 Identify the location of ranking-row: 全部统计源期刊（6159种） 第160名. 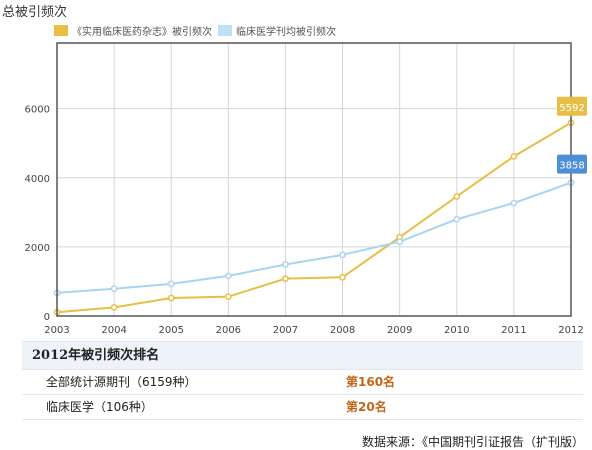
(302, 382).